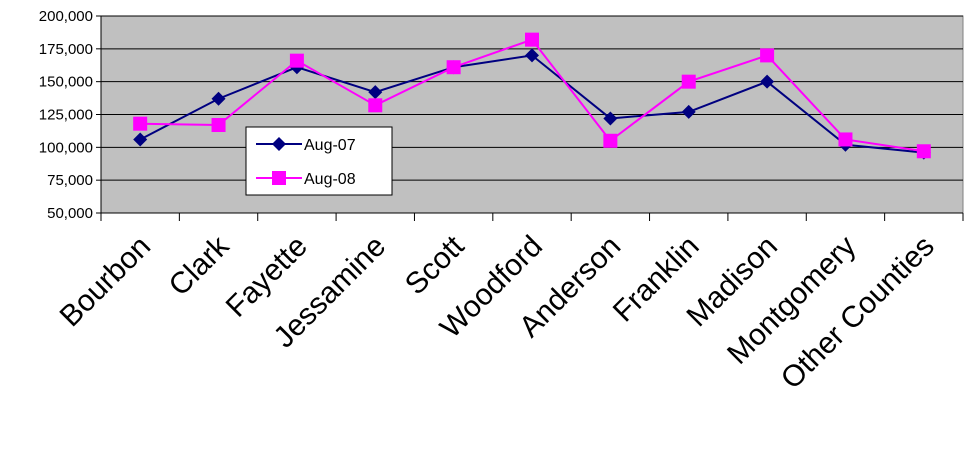 This screenshot has width=965, height=453. I want to click on y-tick-label: 200,000, so click(66, 16).